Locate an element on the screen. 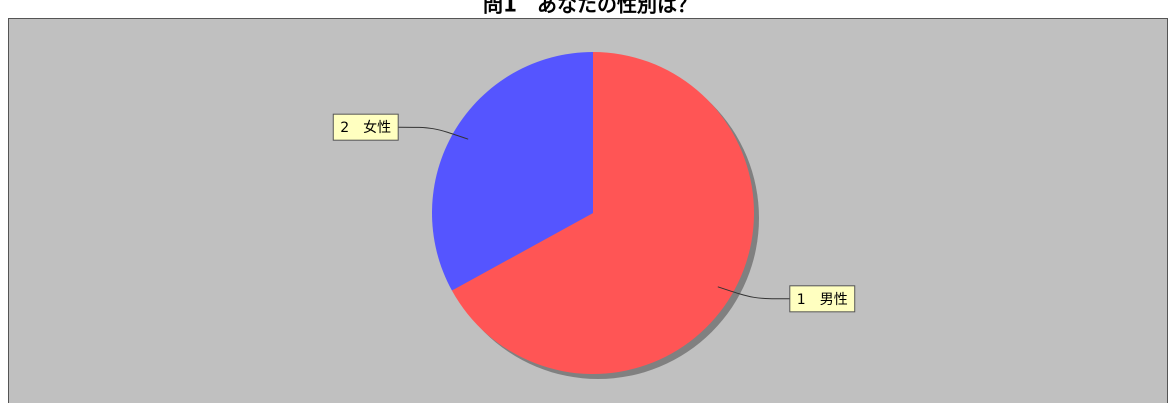 The height and width of the screenshot is (407, 1168). chart-title: 問1 あなたの性別は？ is located at coordinates (590, 8).